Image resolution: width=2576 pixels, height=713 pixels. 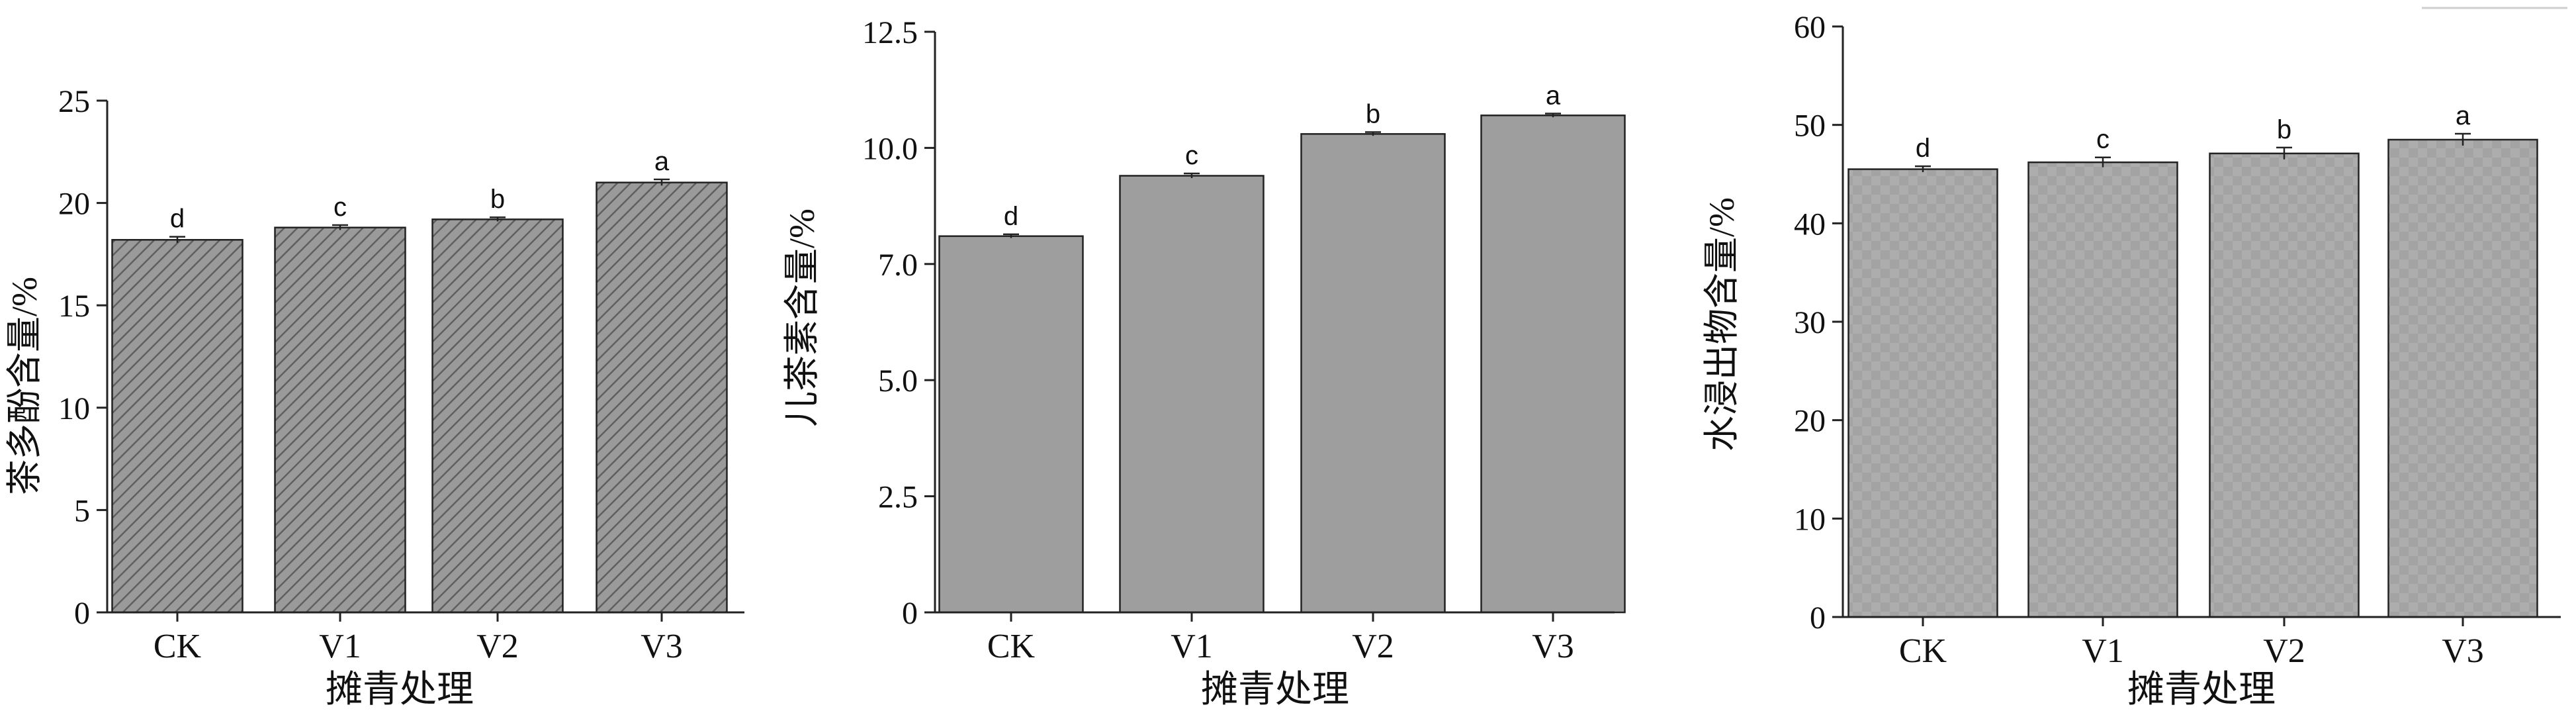 What do you see at coordinates (1553, 646) in the screenshot?
I see `chart-1-x-tick-label: V3` at bounding box center [1553, 646].